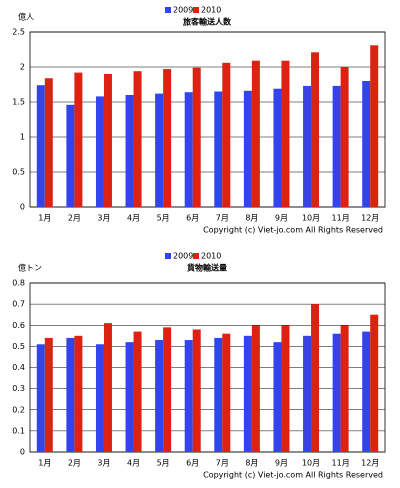 The width and height of the screenshot is (400, 488). I want to click on y-tick-label: 1, so click(22, 137).